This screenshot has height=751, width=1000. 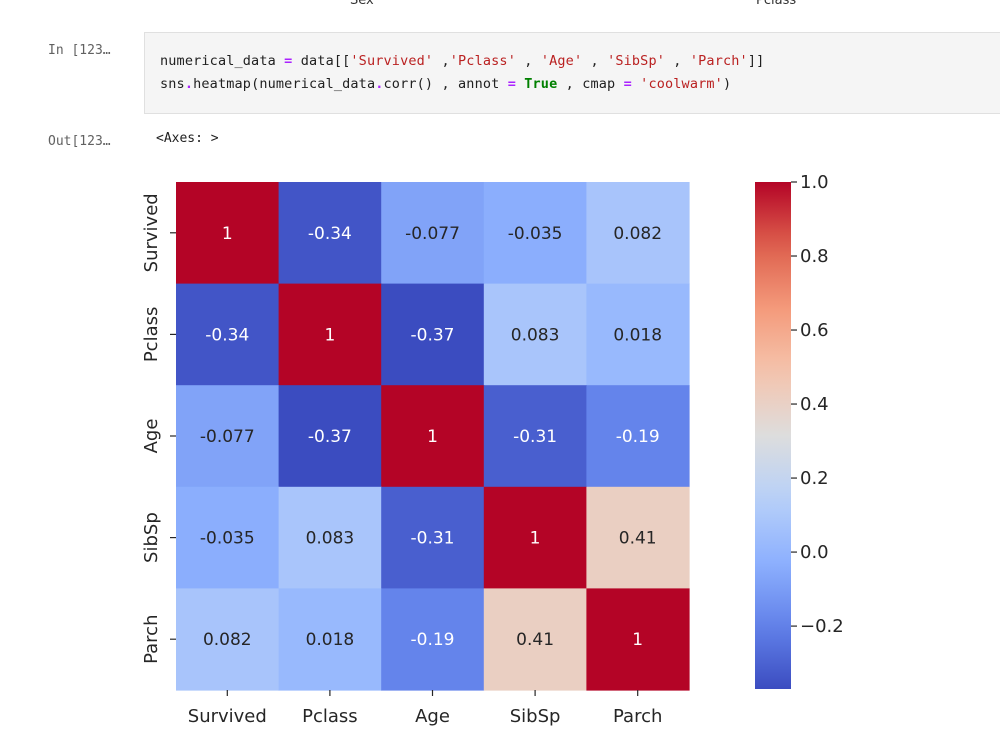 What do you see at coordinates (814, 404) in the screenshot?
I see `colorbar-tick-label-3: 0.4` at bounding box center [814, 404].